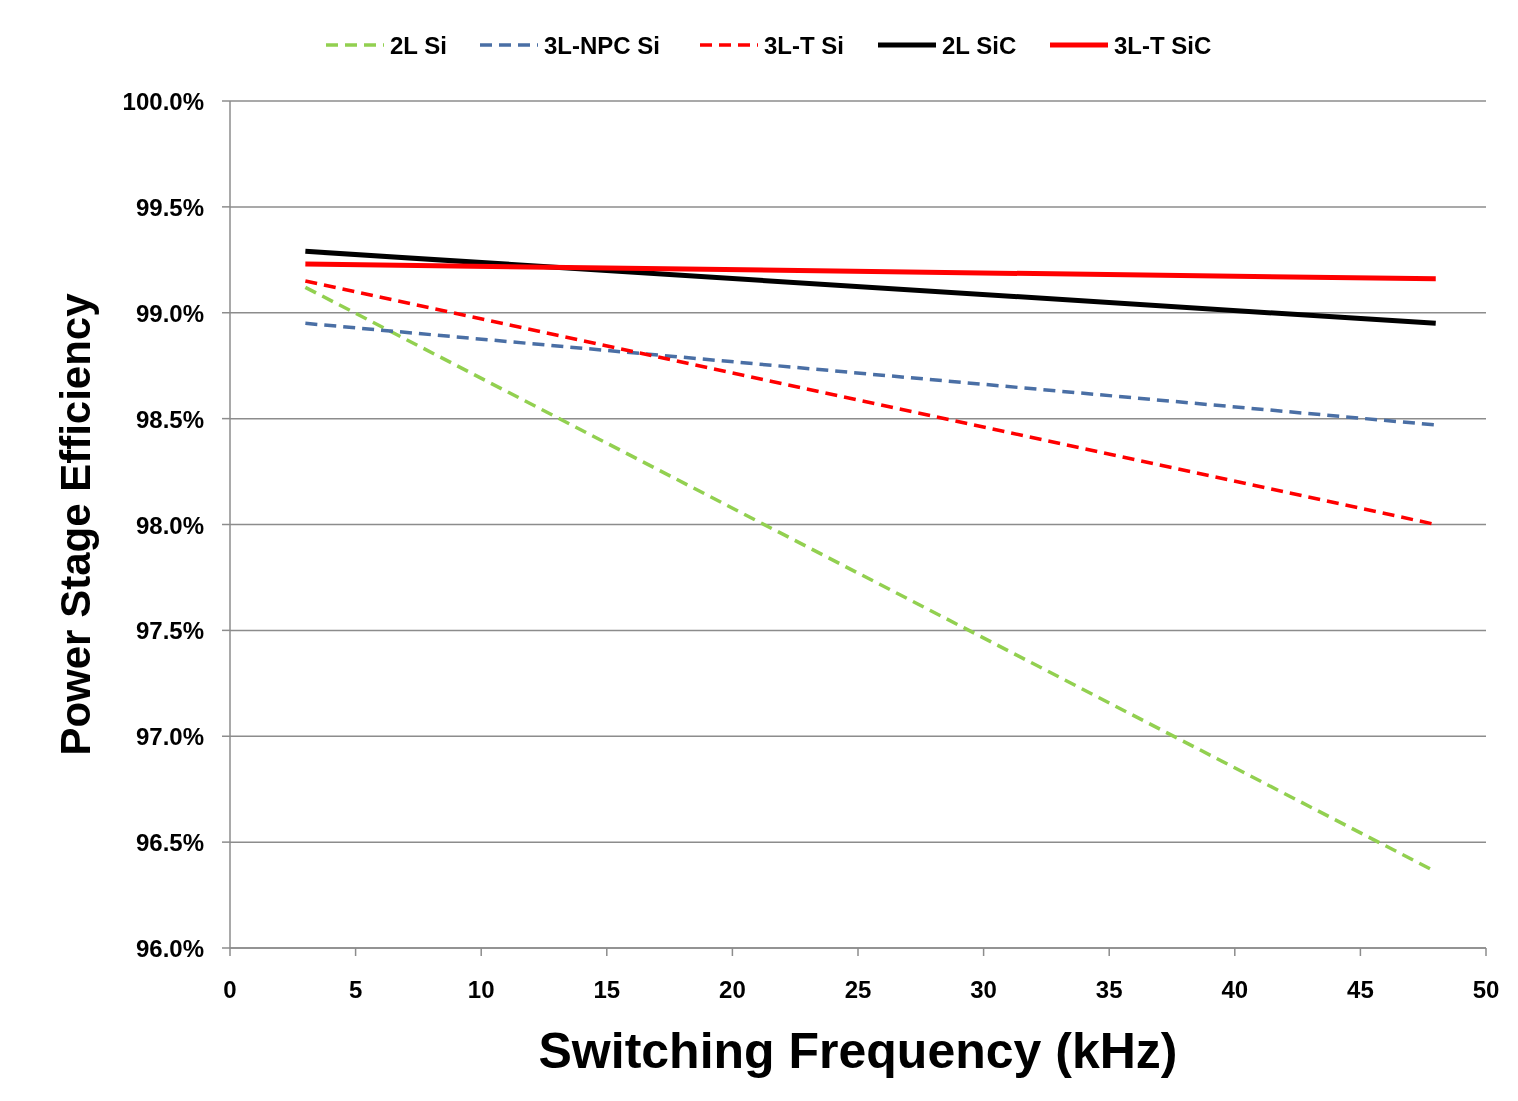  What do you see at coordinates (858, 1051) in the screenshot?
I see `x-axis-title: Switching Frequency (kHz)` at bounding box center [858, 1051].